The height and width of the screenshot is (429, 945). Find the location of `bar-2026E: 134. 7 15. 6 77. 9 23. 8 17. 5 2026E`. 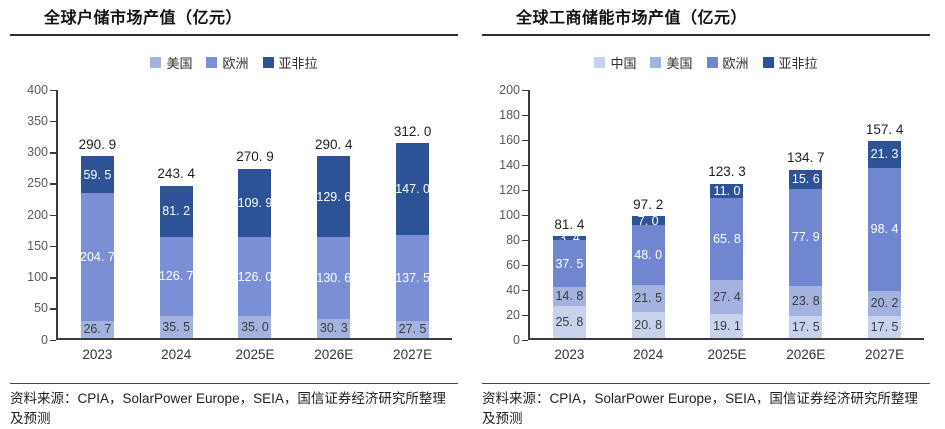

bar-2026E: 134. 7 15. 6 77. 9 23. 8 17. 5 2026E is located at coordinates (805, 226).